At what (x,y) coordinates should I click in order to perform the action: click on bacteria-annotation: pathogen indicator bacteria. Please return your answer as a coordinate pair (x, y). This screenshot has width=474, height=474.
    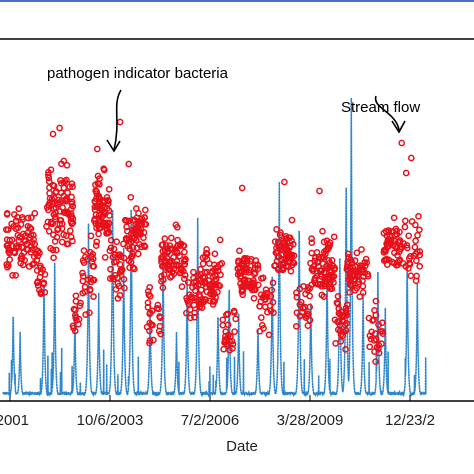
    Looking at the image, I should click on (138, 73).